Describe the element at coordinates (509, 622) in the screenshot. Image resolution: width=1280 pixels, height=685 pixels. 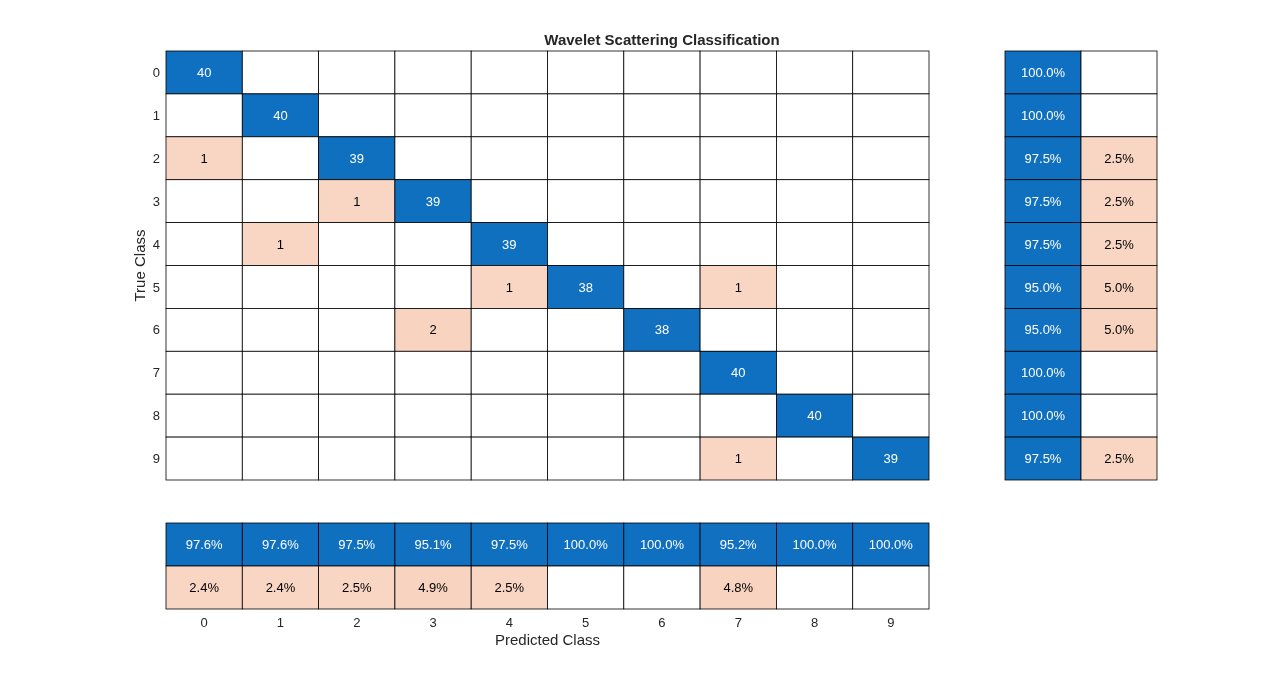
I see `x-tick-label: 4` at that location.